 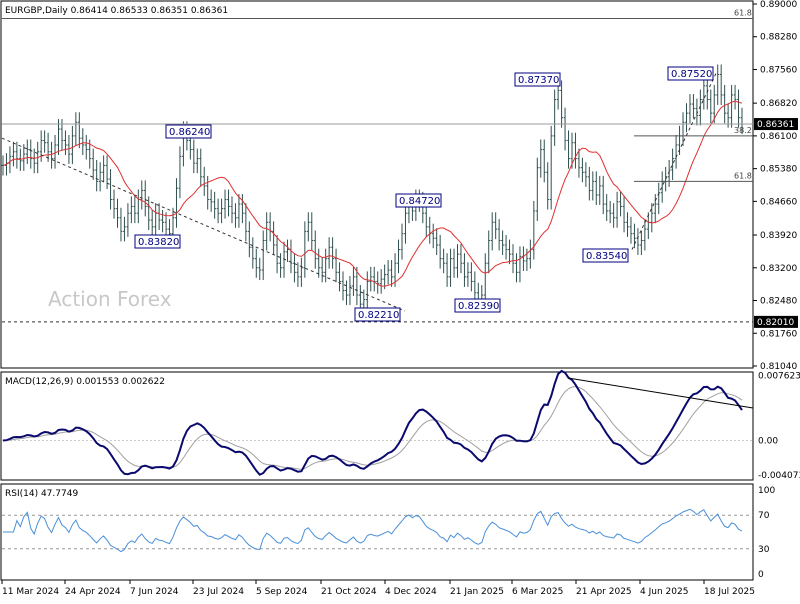 What do you see at coordinates (743, 175) in the screenshot?
I see `fib-level-label: 61.8` at bounding box center [743, 175].